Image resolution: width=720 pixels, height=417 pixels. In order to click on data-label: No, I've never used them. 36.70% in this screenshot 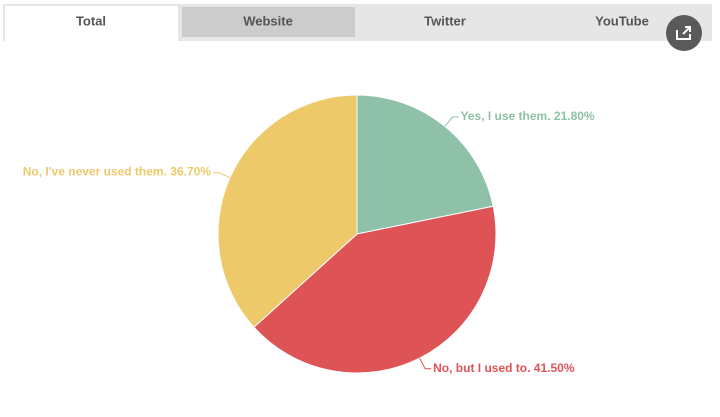, I will do `click(117, 172)`.